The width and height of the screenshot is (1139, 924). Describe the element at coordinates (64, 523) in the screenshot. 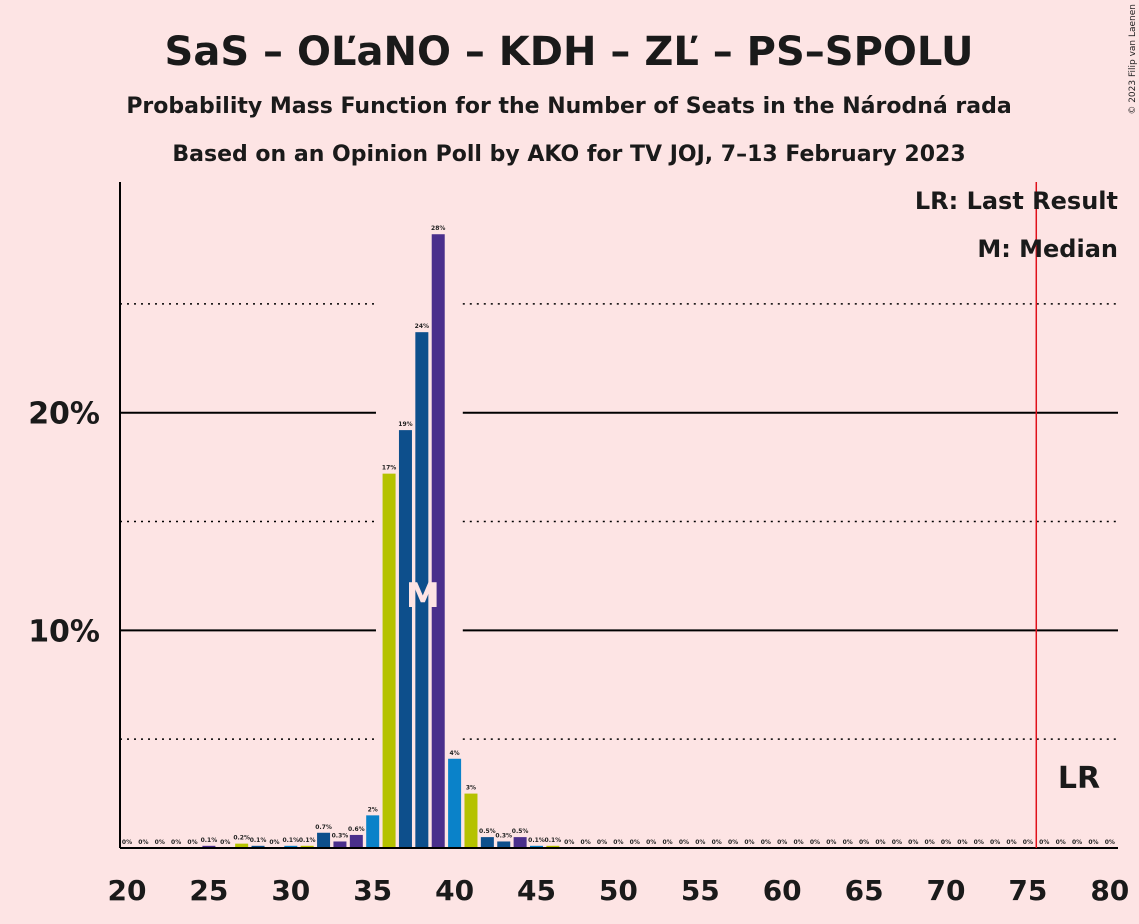

I see `y-tick-labels: 10% 20%` at that location.